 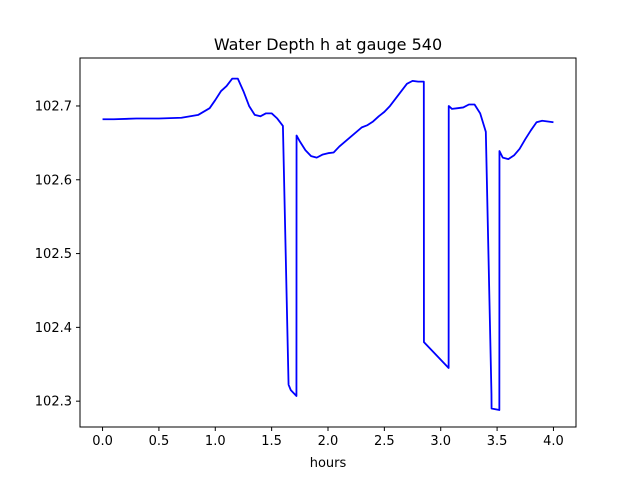 I want to click on x-tick-label: 3.0, so click(x=440, y=441).